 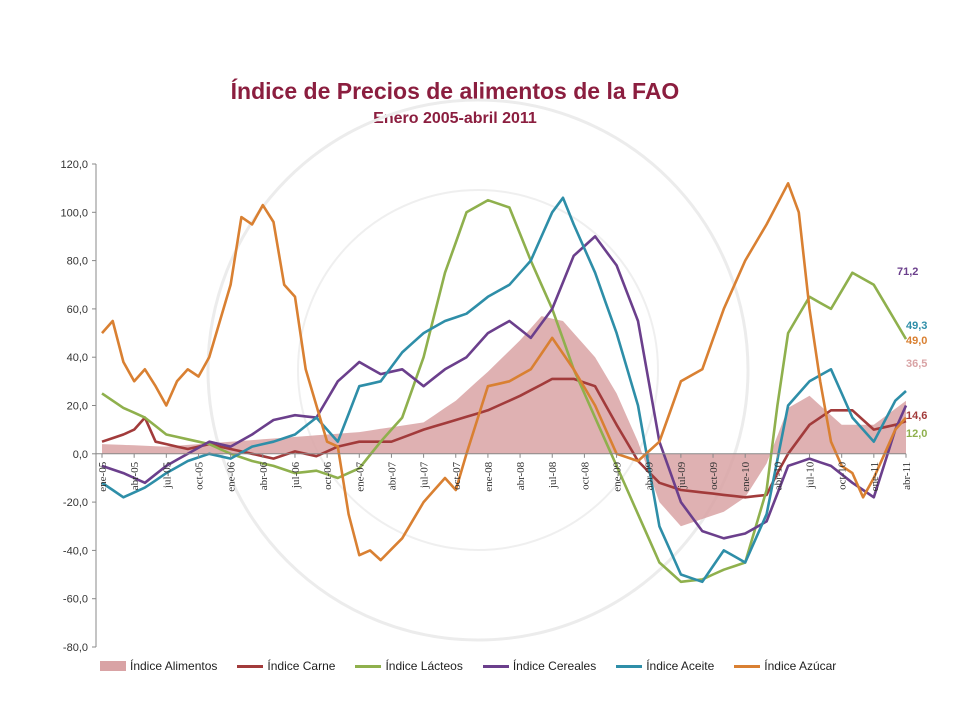 I want to click on legend-item-alimentos: Índice Alimentos, so click(x=158, y=666).